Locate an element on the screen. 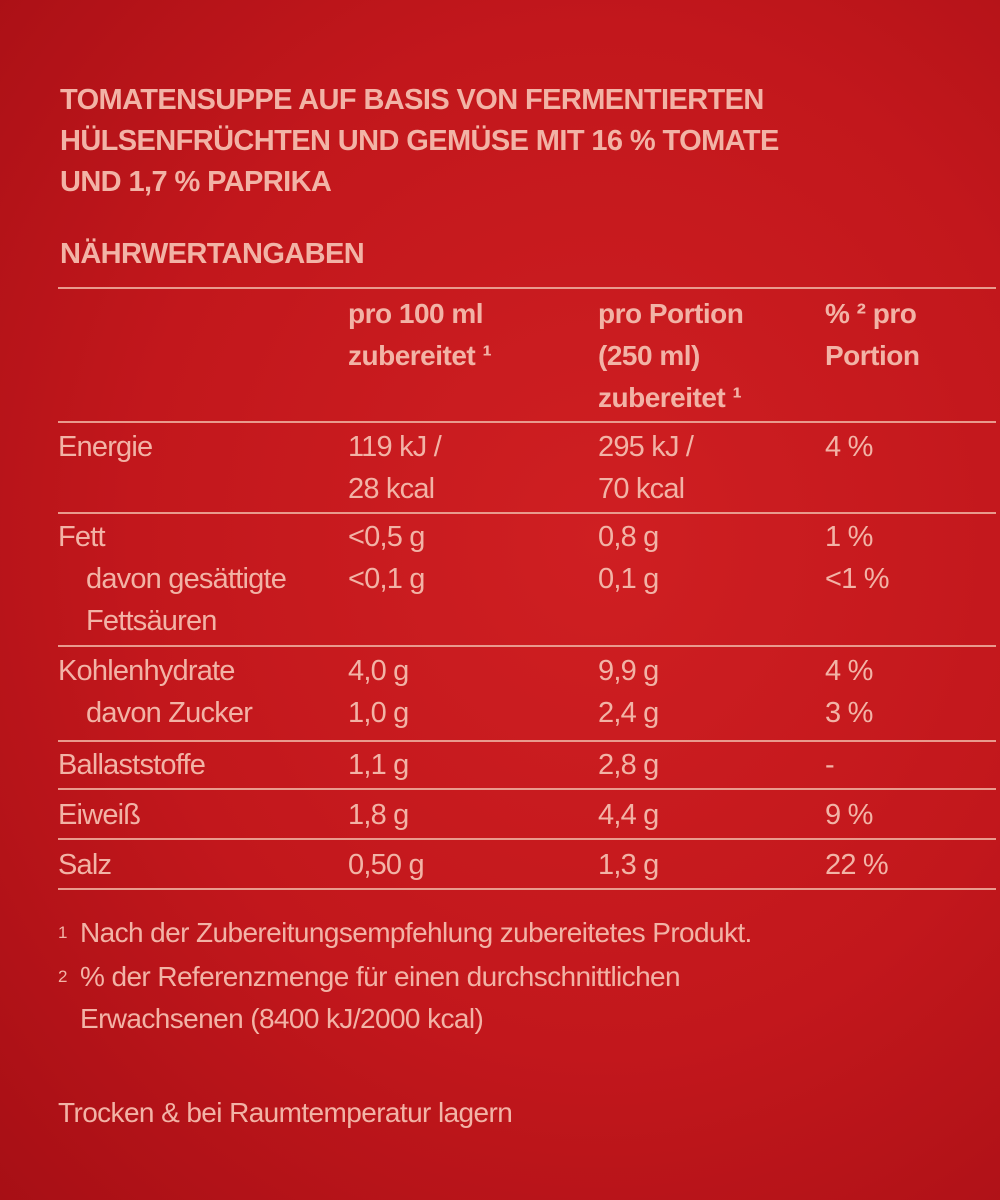 The image size is (1000, 1200). column-header: % ² pro Portion is located at coordinates (872, 334).